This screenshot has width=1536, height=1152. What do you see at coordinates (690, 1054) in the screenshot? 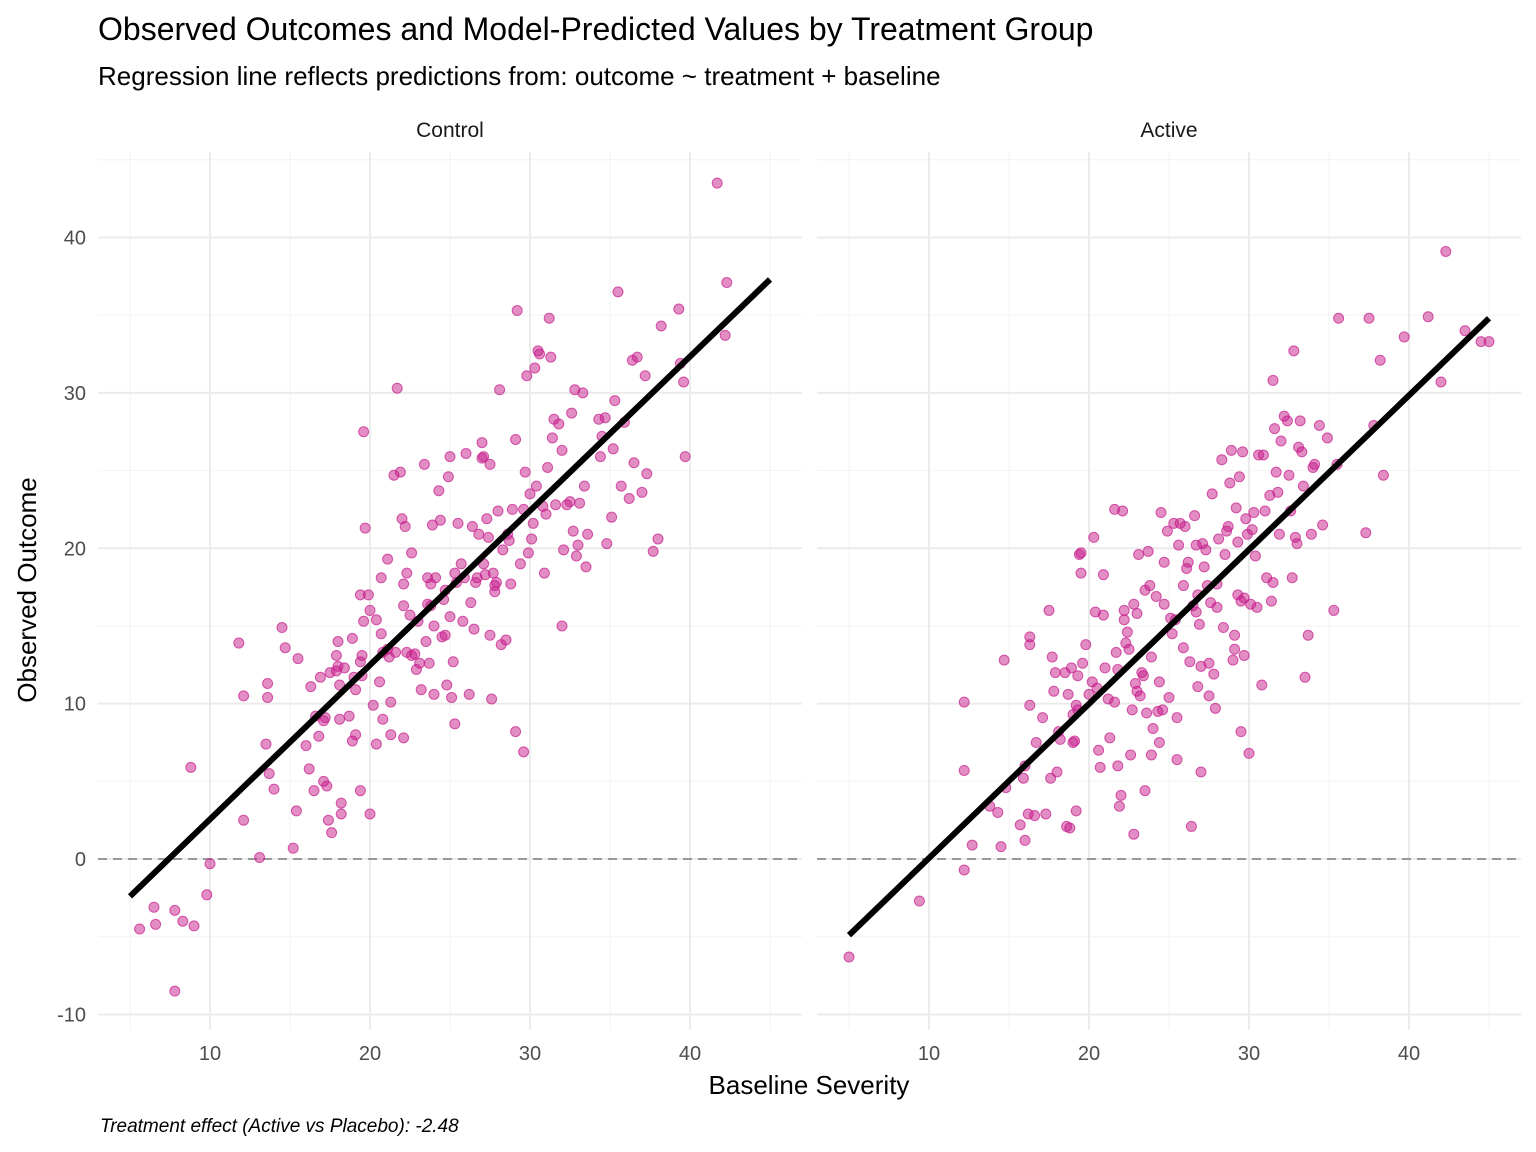
I see `x-tick-label: 40` at bounding box center [690, 1054].